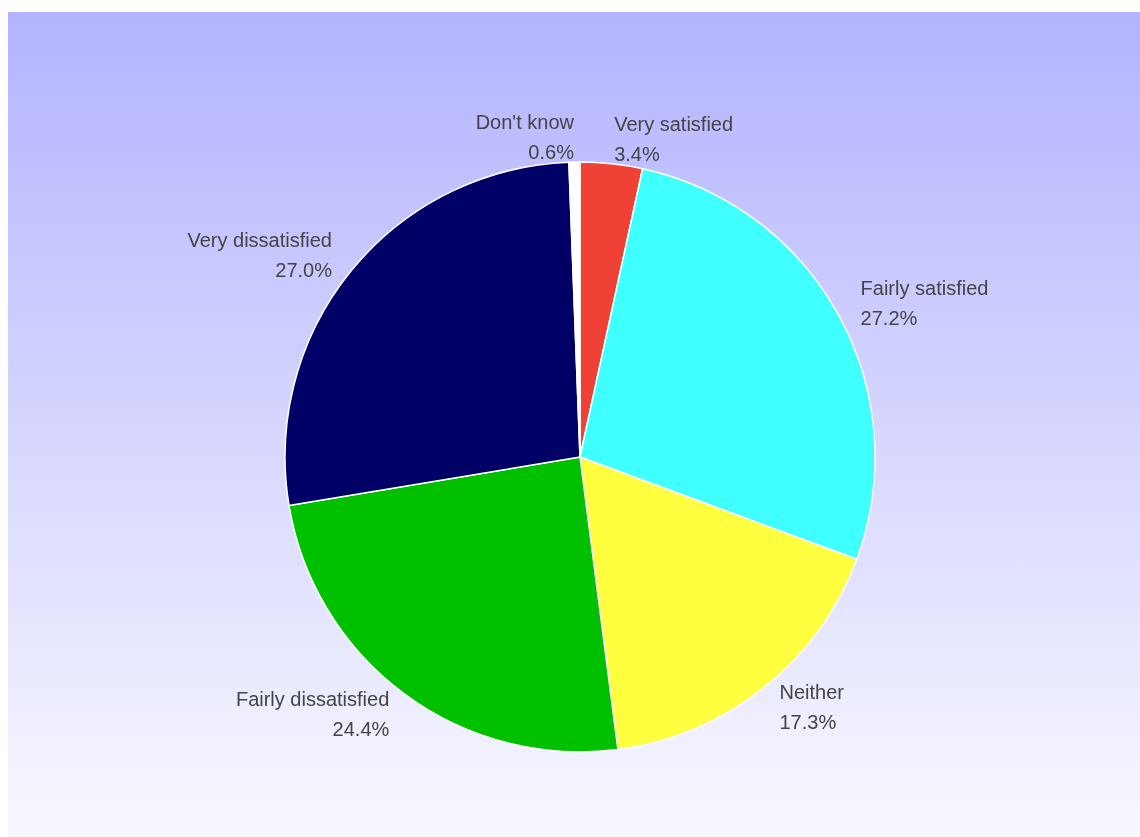 This screenshot has height=837, width=1140. I want to click on data-label: 27.0%, so click(304, 269).